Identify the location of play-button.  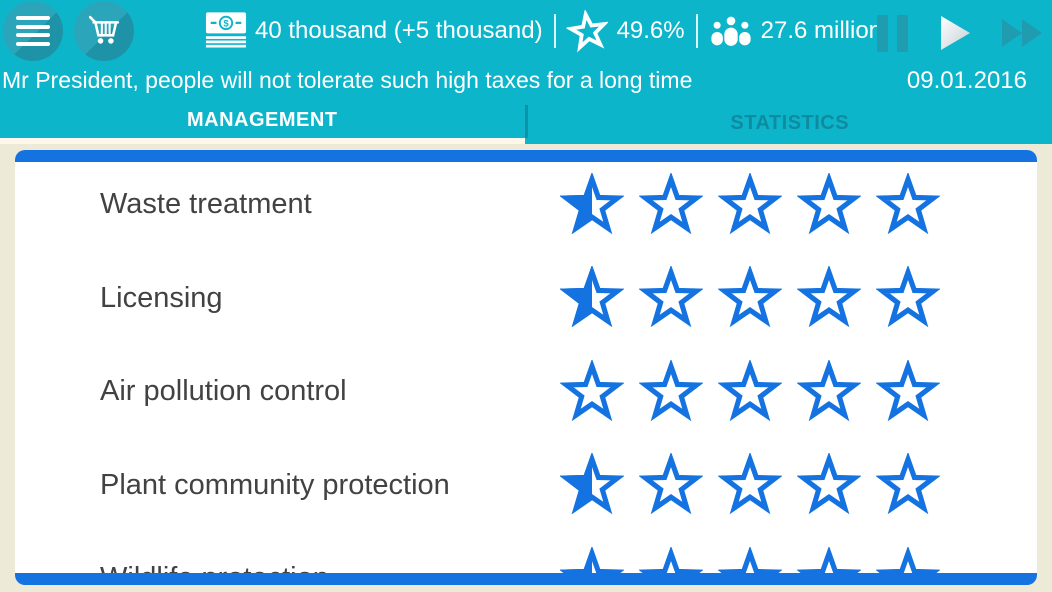
(954, 33).